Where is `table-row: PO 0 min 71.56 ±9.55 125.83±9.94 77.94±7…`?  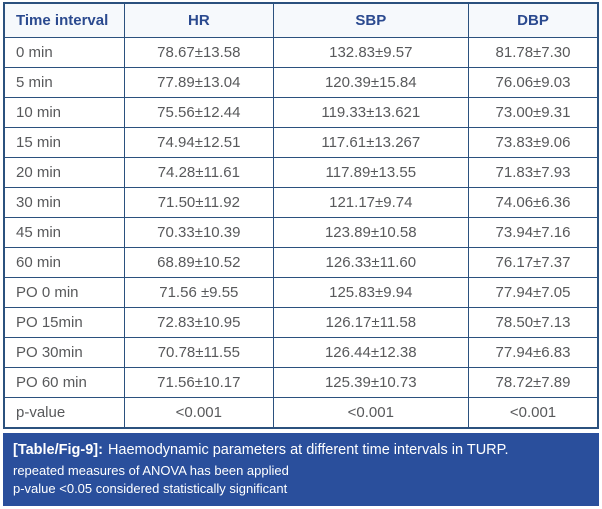 table-row: PO 0 min 71.56 ±9.55 125.83±9.94 77.94±7… is located at coordinates (301, 292).